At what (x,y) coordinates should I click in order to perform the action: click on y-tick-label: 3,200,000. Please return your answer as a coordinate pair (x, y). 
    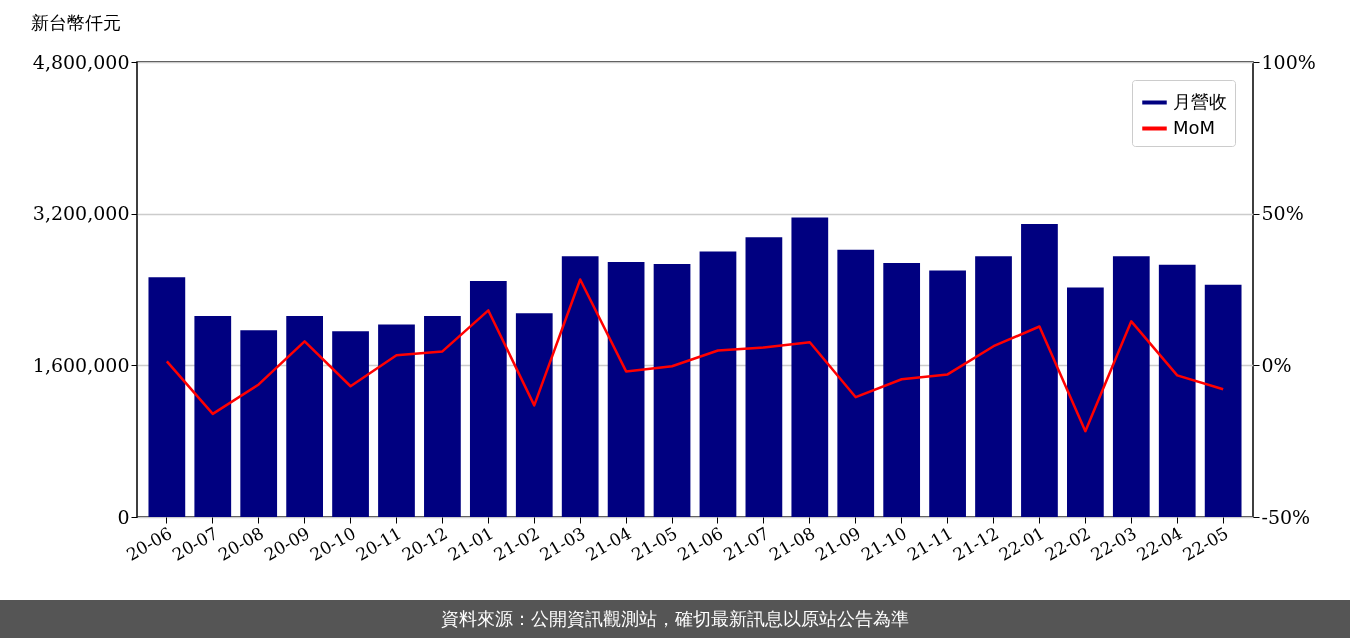
    Looking at the image, I should click on (81, 213).